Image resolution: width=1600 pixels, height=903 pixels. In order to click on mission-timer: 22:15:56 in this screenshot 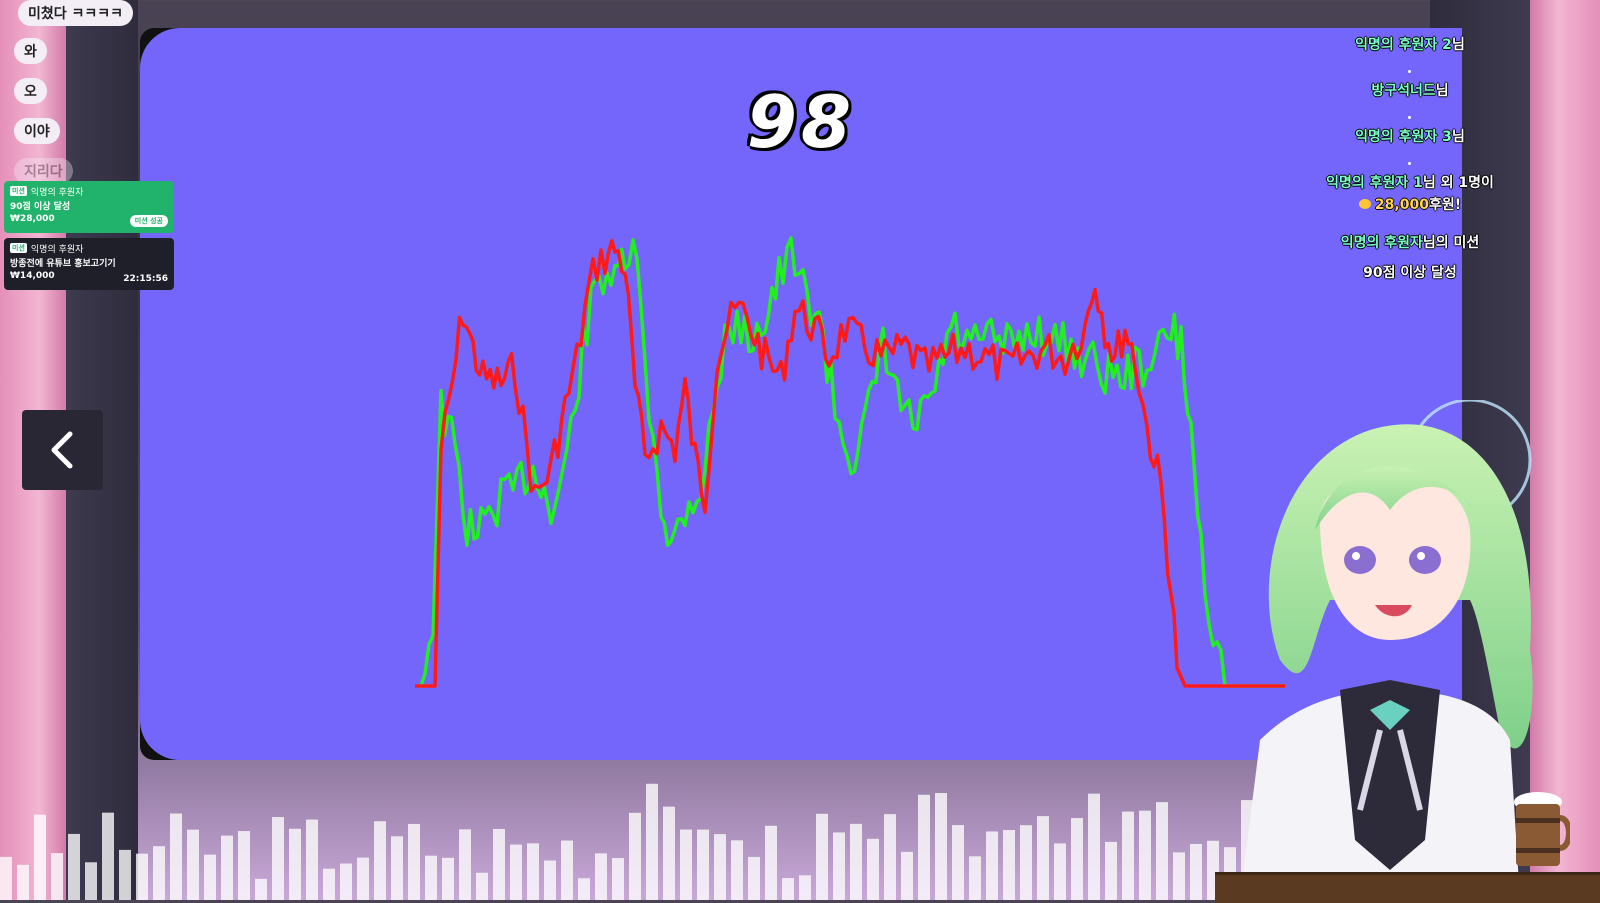, I will do `click(145, 279)`.